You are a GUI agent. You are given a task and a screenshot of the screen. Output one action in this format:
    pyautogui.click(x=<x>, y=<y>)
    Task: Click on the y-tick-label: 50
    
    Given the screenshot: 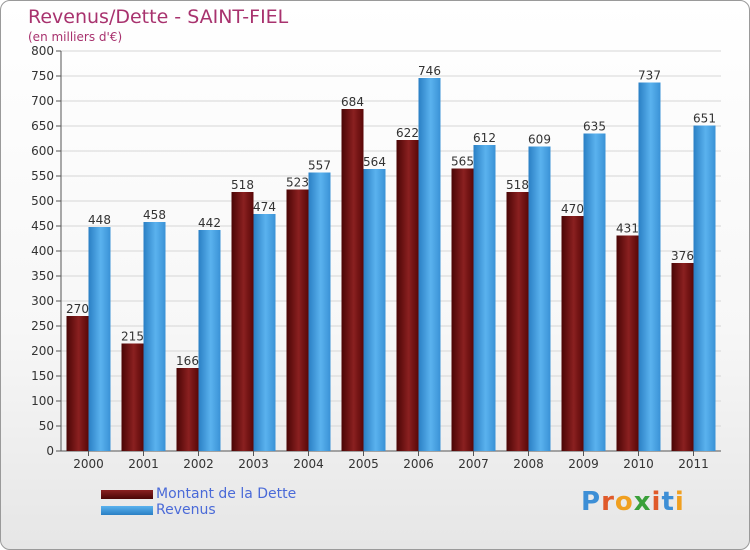 What is the action you would take?
    pyautogui.click(x=46, y=426)
    